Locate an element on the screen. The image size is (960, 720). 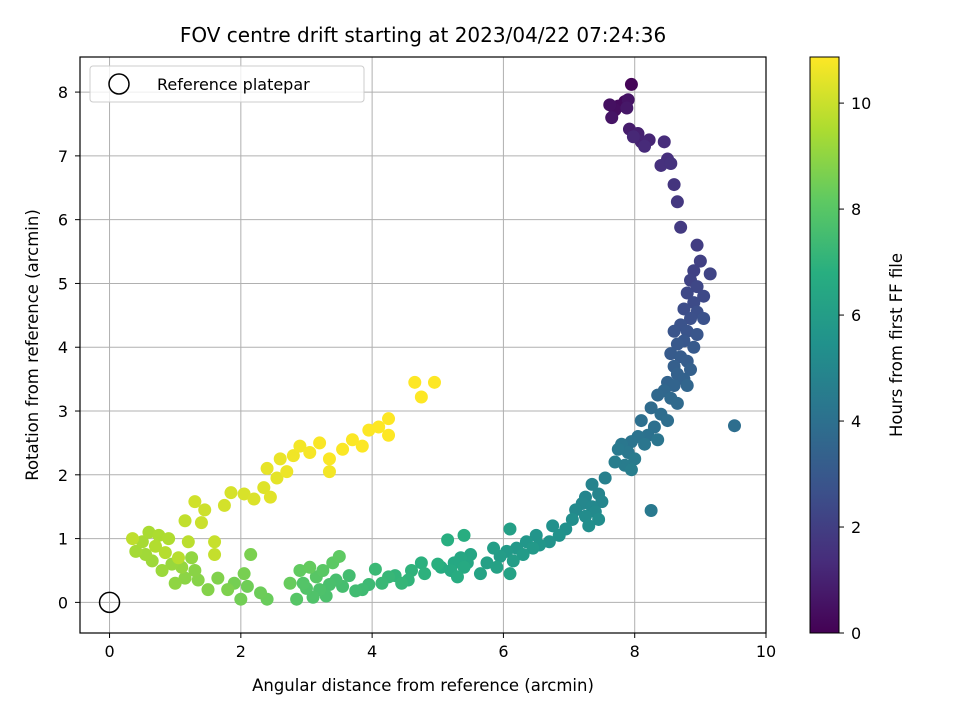
y-tick-label: 5 is located at coordinates (63, 283).